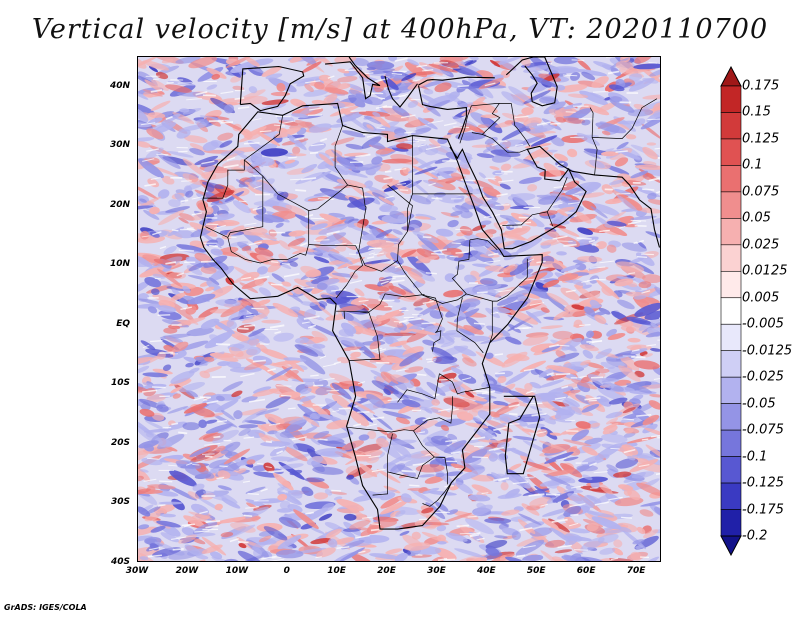  What do you see at coordinates (442, 112) in the screenshot?
I see `levant-coastline` at bounding box center [442, 112].